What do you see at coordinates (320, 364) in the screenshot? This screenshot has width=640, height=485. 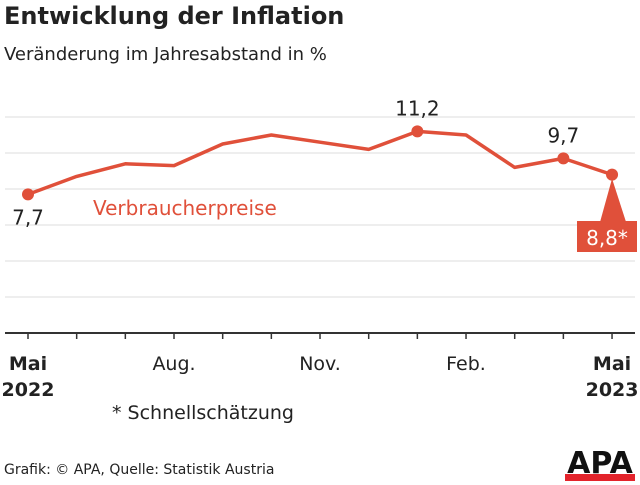 I see `x-tick-label: Nov.` at bounding box center [320, 364].